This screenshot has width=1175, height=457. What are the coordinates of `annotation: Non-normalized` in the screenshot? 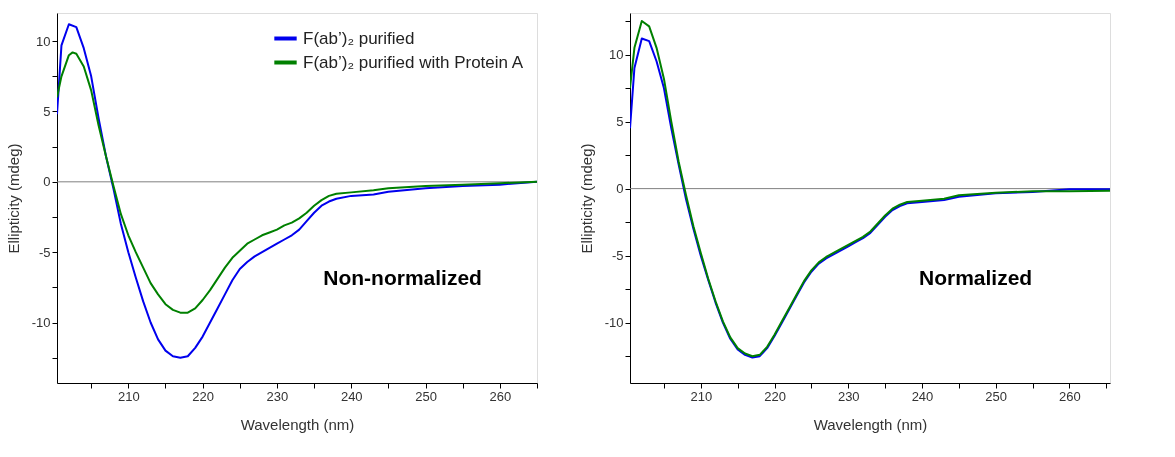 It's located at (402, 278).